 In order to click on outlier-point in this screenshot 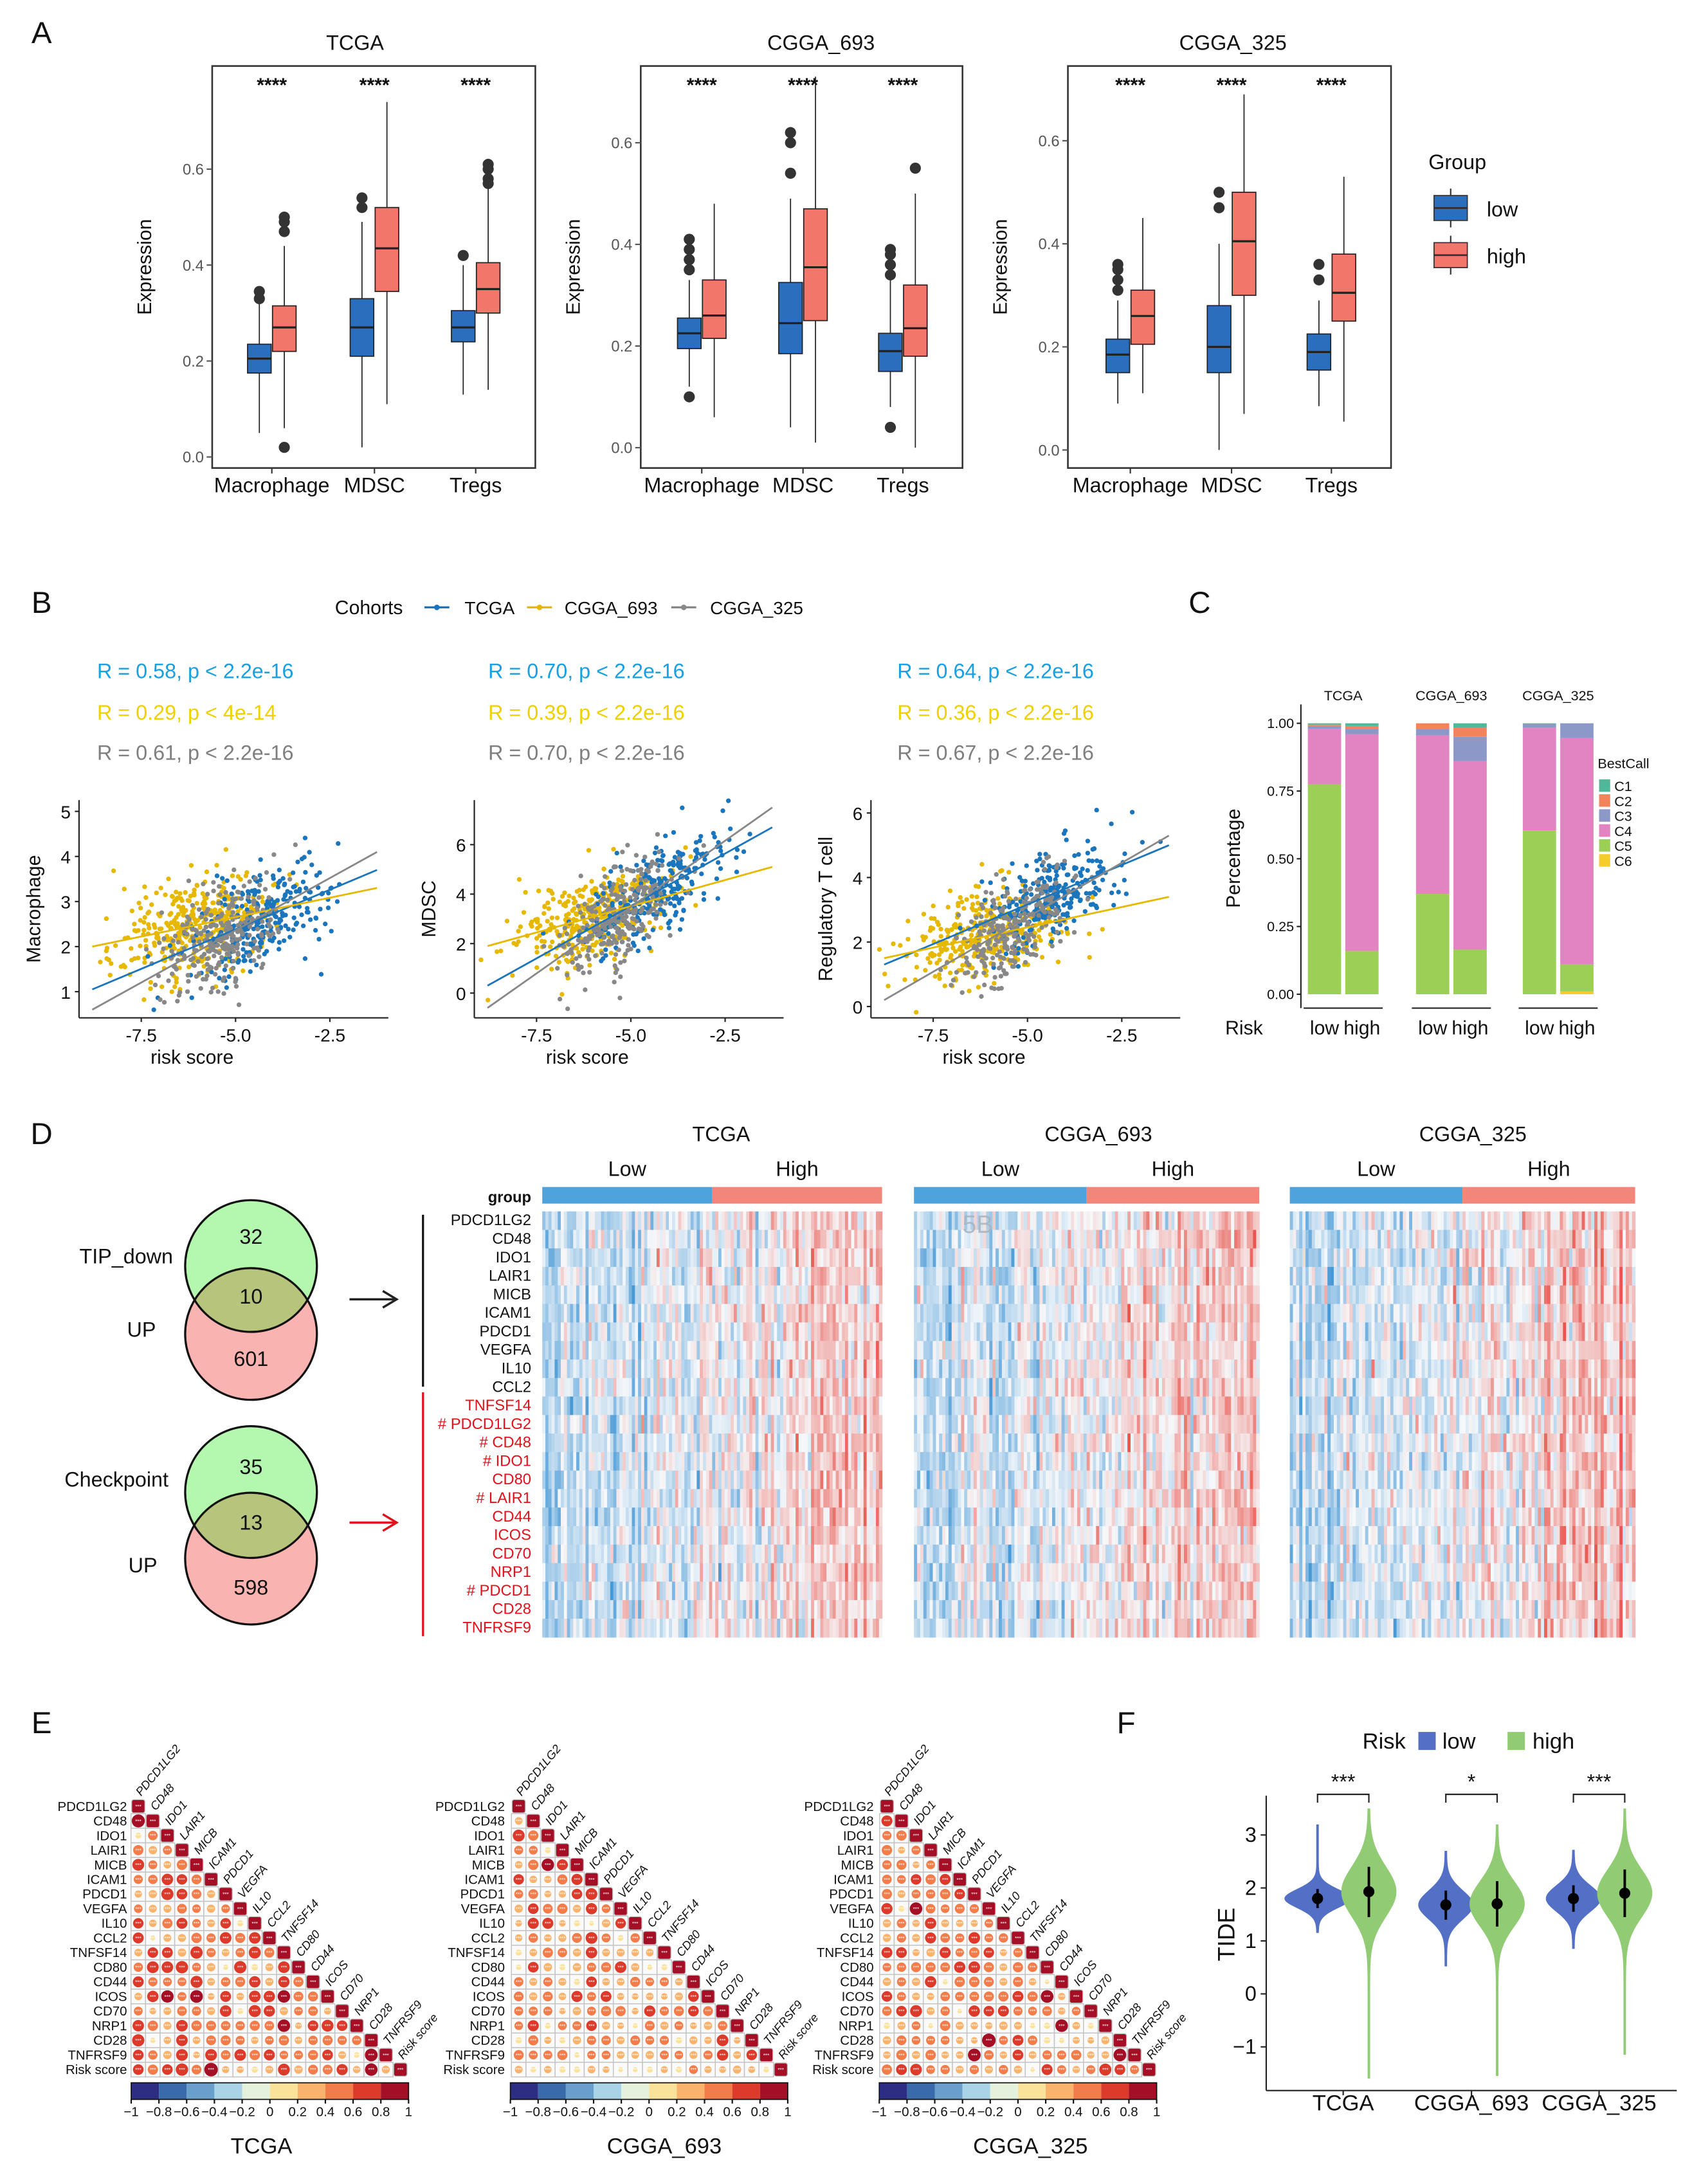, I will do `click(259, 291)`.